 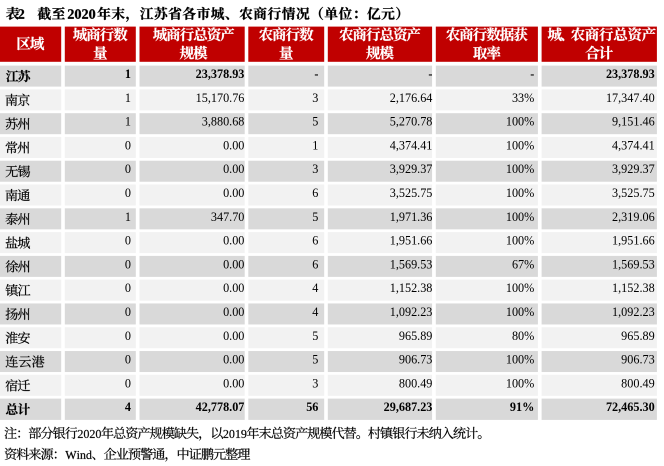 What do you see at coordinates (408, 407) in the screenshot?
I see `svg-text: 29,687.23` at bounding box center [408, 407].